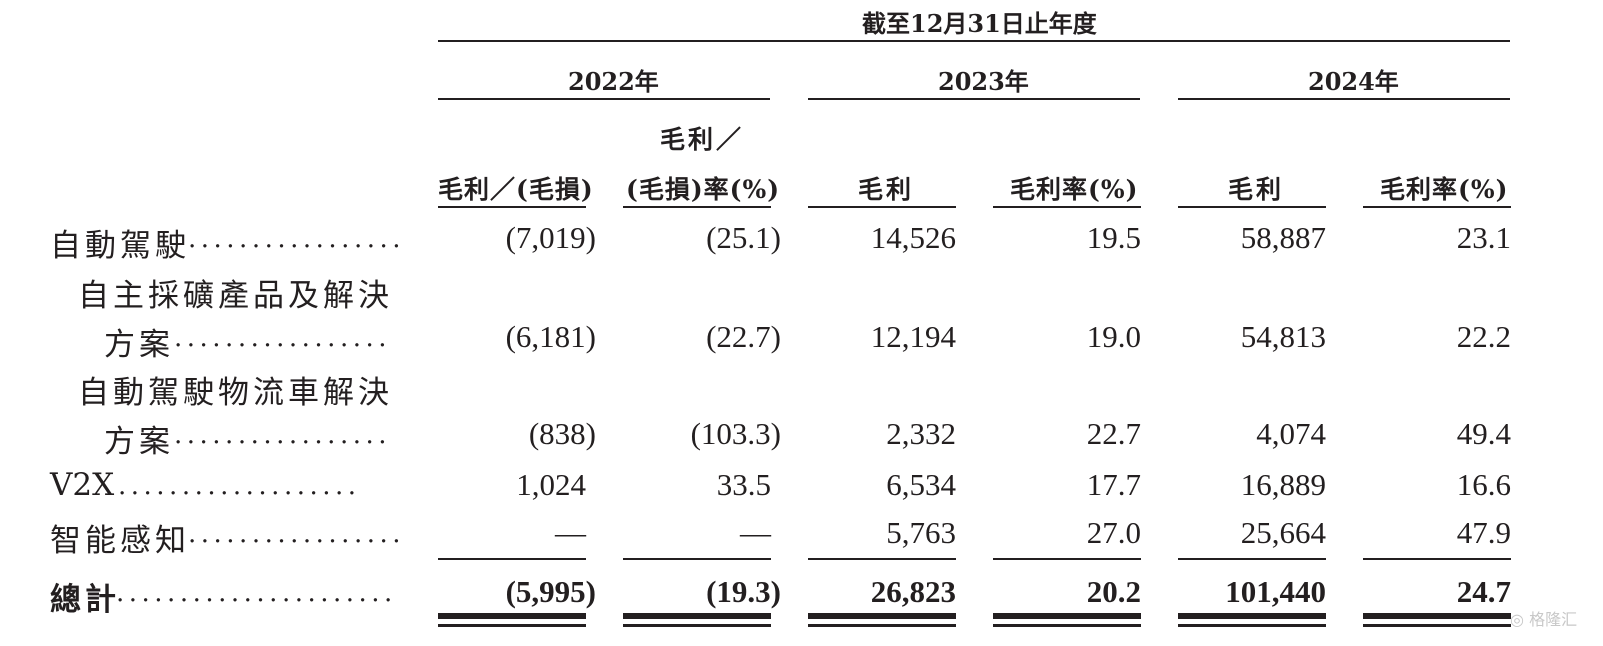 Image resolution: width=1603 pixels, height=646 pixels. Describe the element at coordinates (1252, 625) in the screenshot. I see `total-rule-b5` at that location.